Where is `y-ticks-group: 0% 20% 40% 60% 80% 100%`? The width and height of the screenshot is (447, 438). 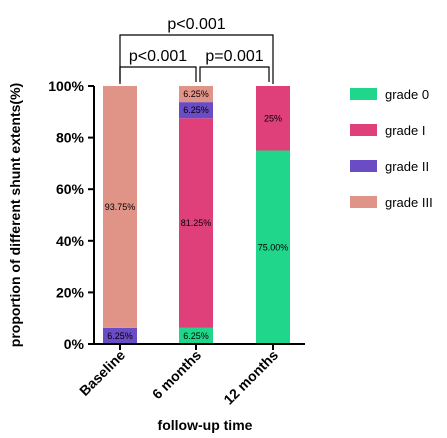
y-ticks-group: 0% 20% 40% 60% 80% 100% is located at coordinates (71, 215).